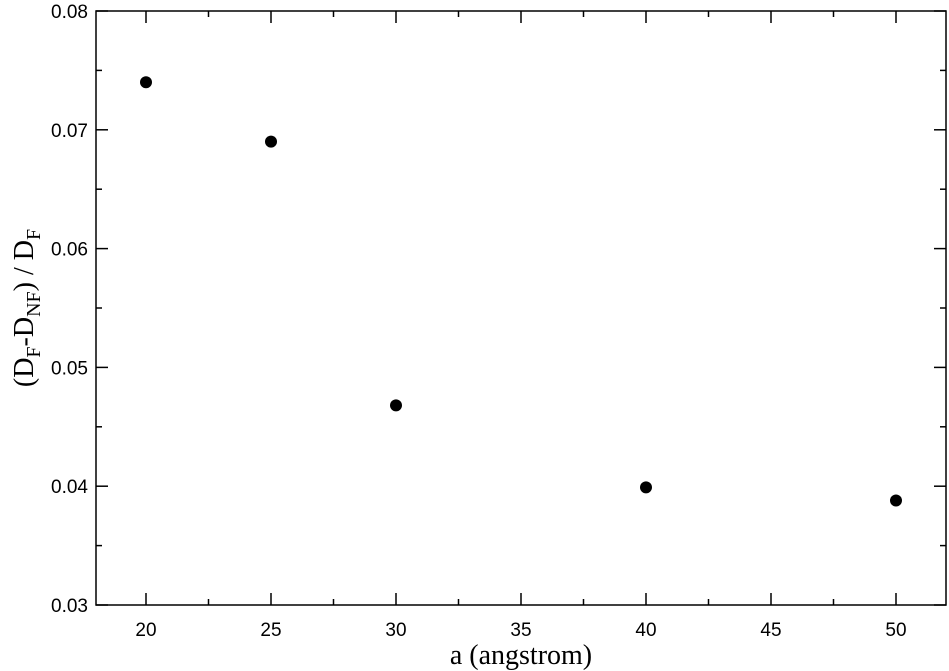 This screenshot has width=949, height=671. Describe the element at coordinates (69, 12) in the screenshot. I see `y-tick-label: 0.08` at that location.